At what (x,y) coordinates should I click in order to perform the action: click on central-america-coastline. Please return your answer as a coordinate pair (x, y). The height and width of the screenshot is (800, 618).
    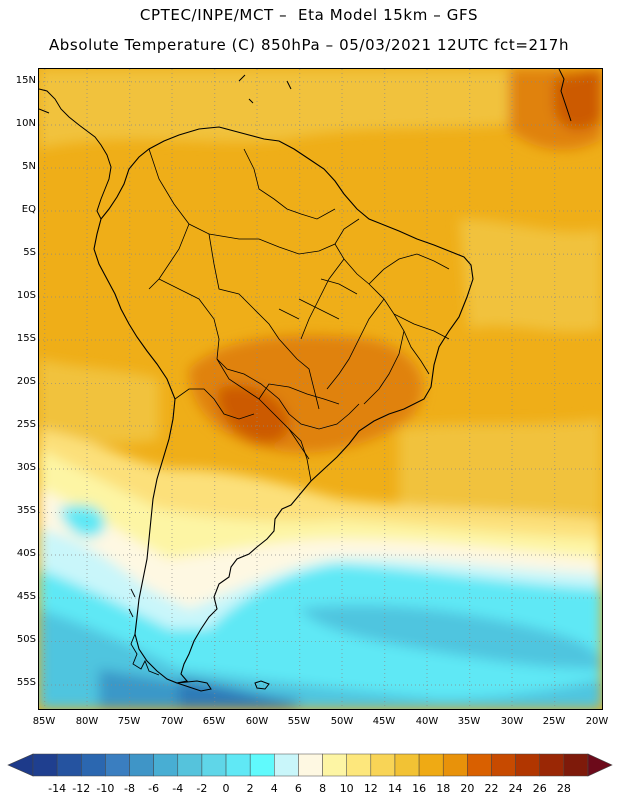
    Looking at the image, I should click on (75, 154).